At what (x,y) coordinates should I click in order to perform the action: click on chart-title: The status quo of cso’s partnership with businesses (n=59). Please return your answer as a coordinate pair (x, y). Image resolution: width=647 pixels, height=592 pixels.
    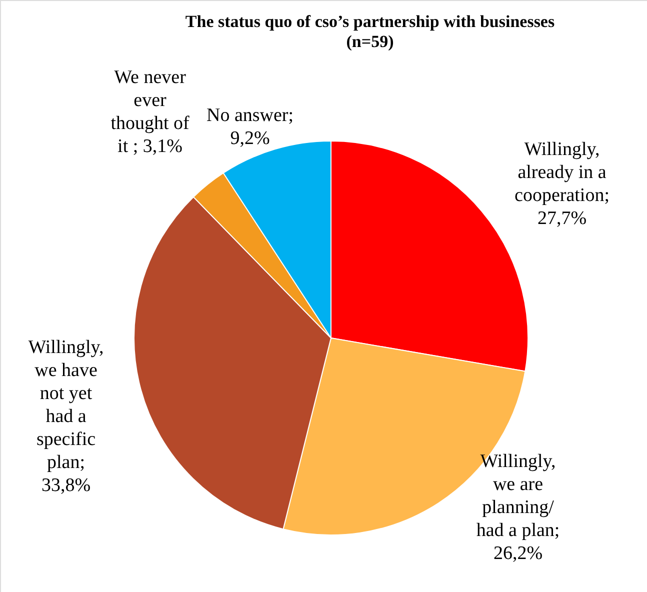
    Looking at the image, I should click on (370, 31).